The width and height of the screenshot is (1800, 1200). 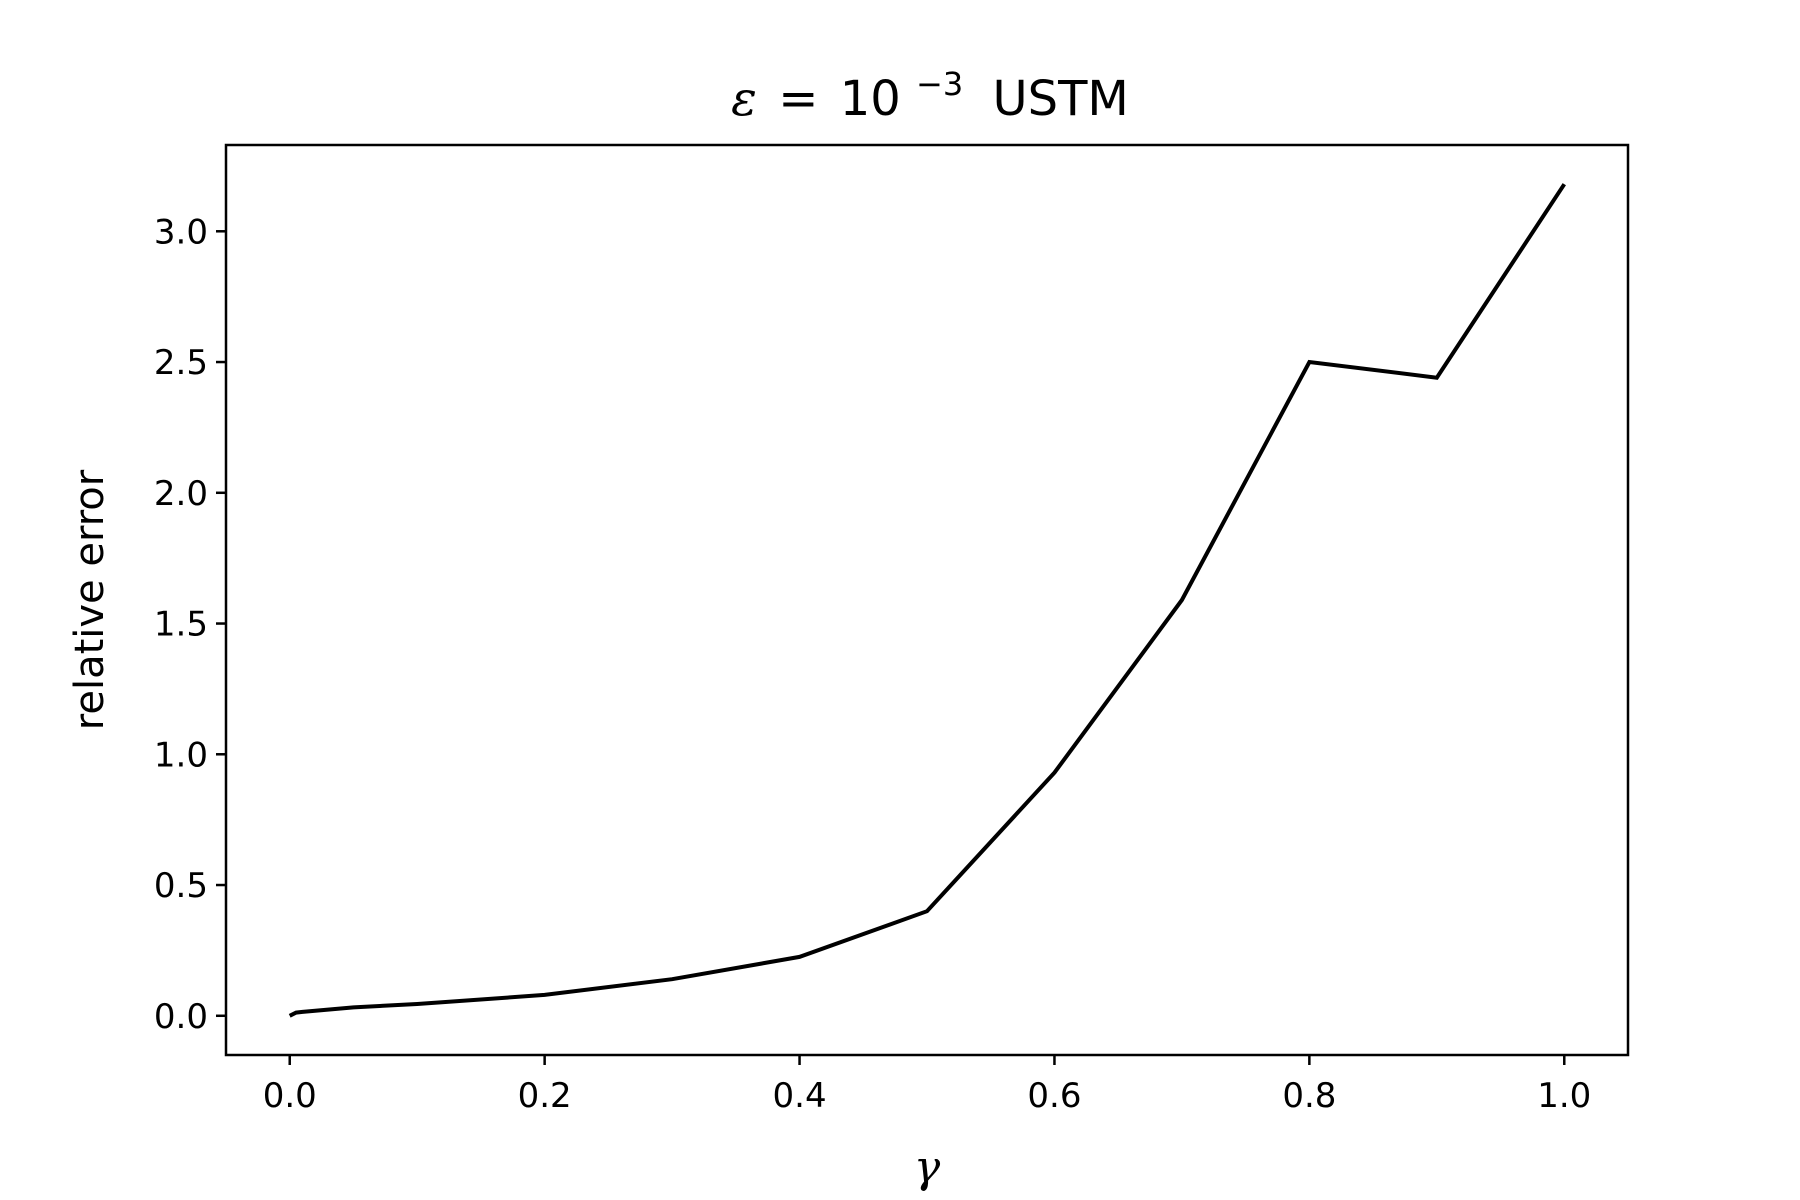 What do you see at coordinates (545, 1096) in the screenshot?
I see `x-tick-label: 0.2` at bounding box center [545, 1096].